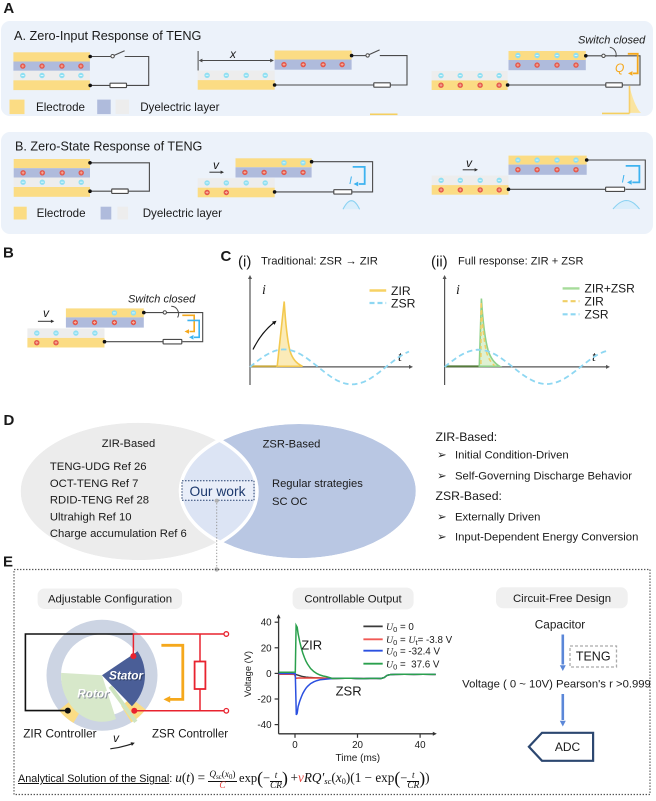 This screenshot has width=656, height=801. What do you see at coordinates (128, 444) in the screenshot?
I see `svg-text: ZIR-Based` at bounding box center [128, 444].